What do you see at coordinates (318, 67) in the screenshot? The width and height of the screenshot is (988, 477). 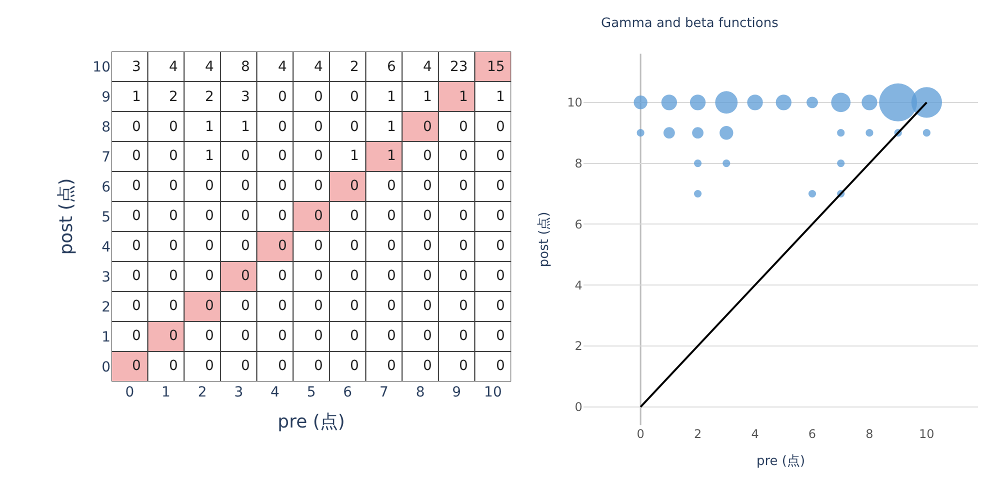 I see `data-label: 4` at bounding box center [318, 67].